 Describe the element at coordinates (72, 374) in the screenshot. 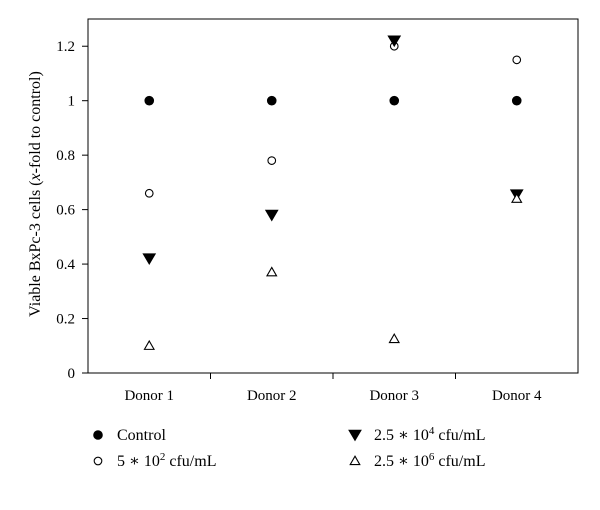

I see `y-tick-label: 0` at that location.